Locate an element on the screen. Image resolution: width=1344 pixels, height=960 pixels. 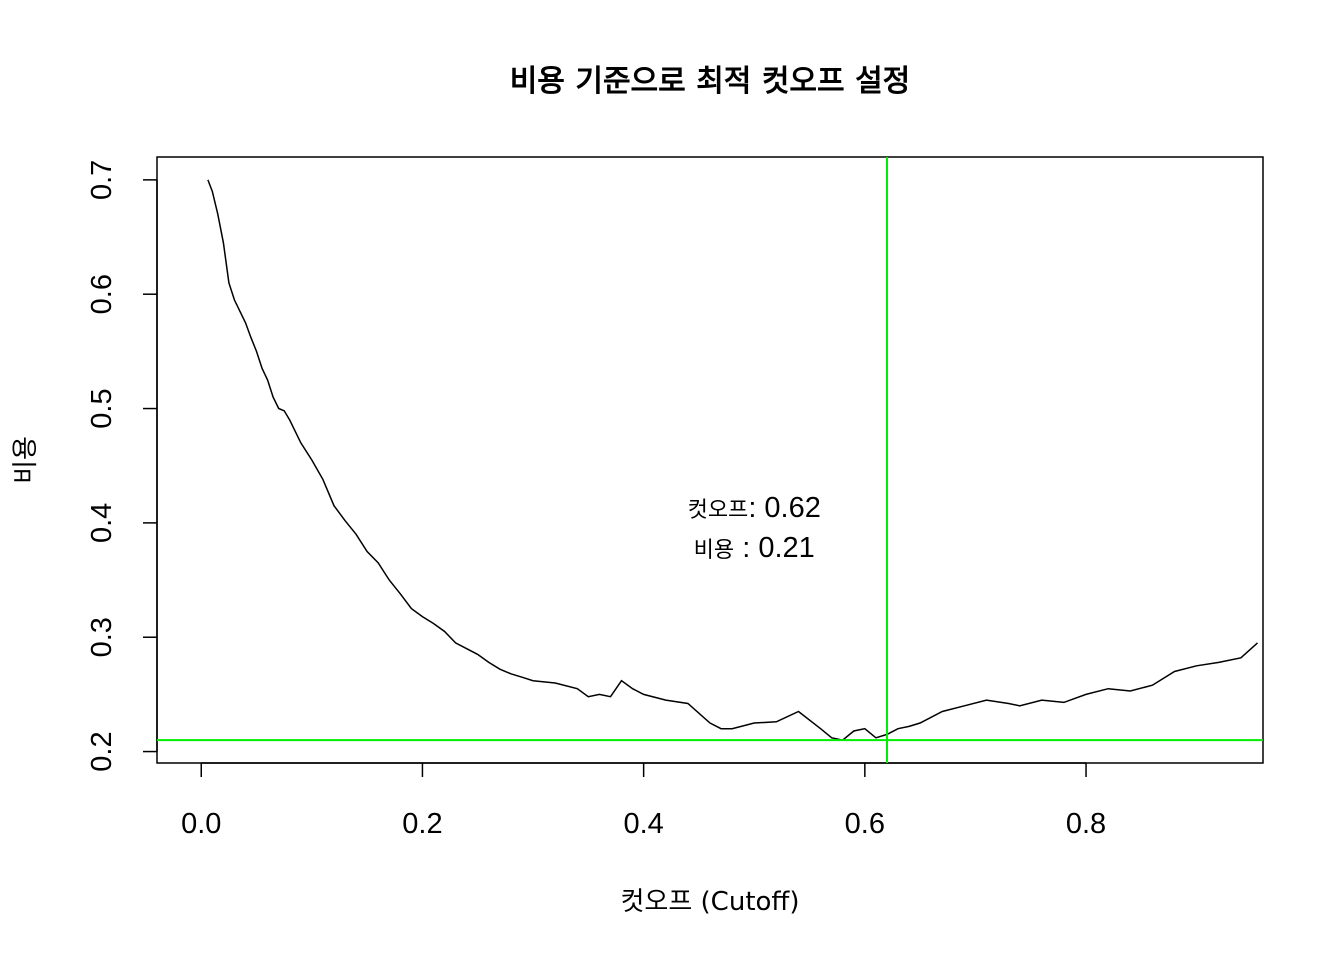
annotation-layer: 컷오프: 0.62 비용 : 0.21 is located at coordinates (754, 528).